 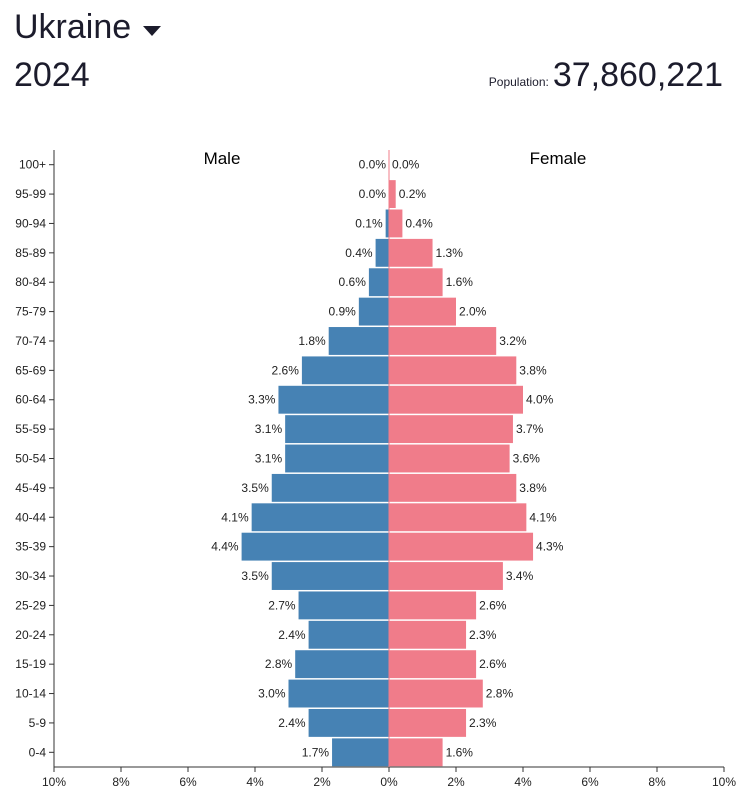 What do you see at coordinates (30, 400) in the screenshot?
I see `y-tick-label: 60-64` at bounding box center [30, 400].